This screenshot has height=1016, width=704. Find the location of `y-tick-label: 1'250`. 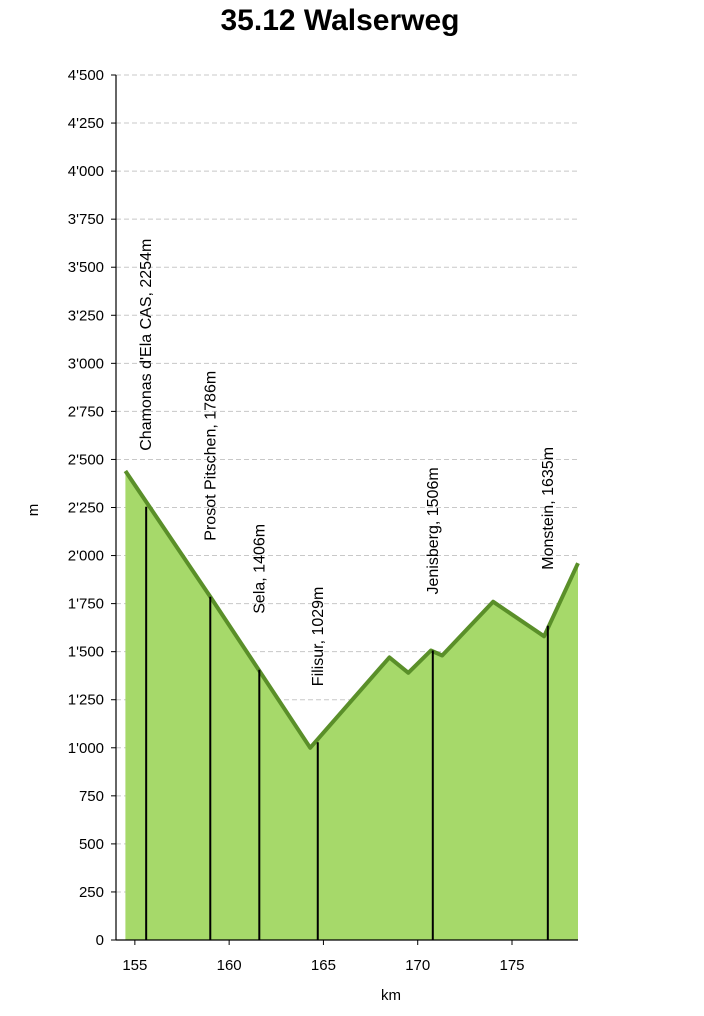

y-tick-label: 1'250 is located at coordinates (86, 700).